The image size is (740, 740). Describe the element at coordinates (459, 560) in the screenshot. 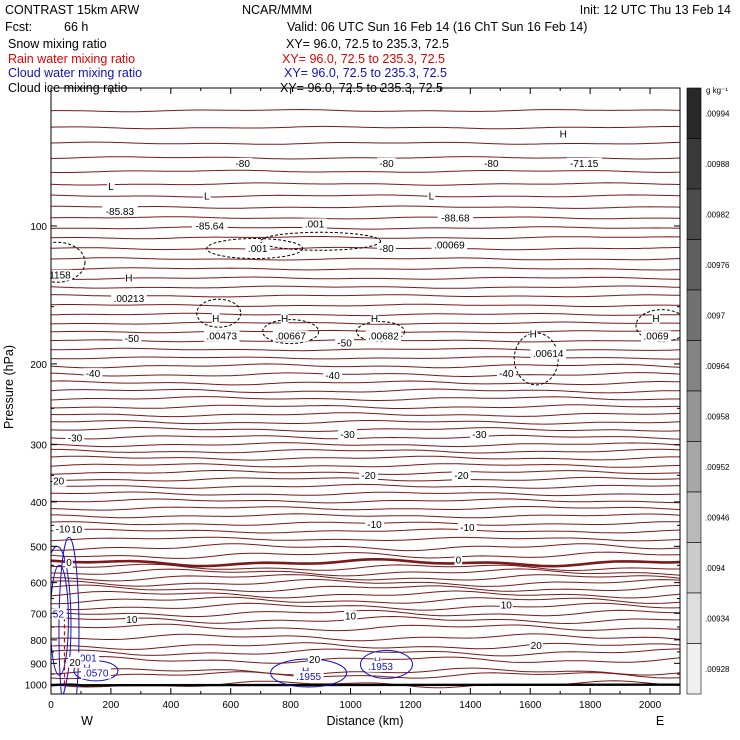

I see `temperature-contour-label: 0` at that location.